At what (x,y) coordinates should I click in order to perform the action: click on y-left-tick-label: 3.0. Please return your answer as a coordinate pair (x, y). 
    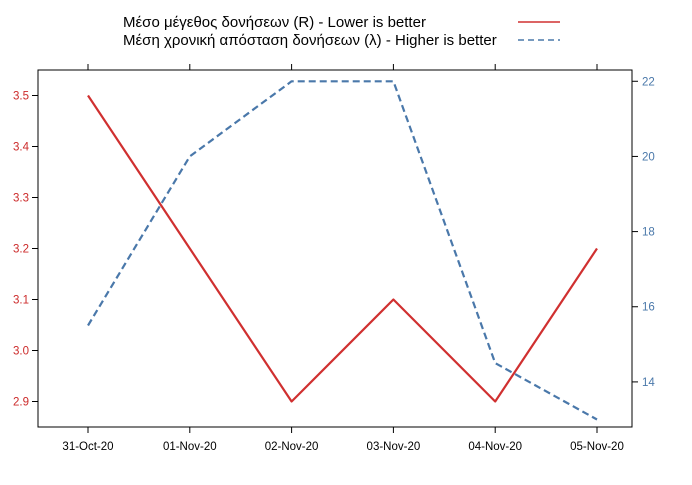
    Looking at the image, I should click on (21, 352).